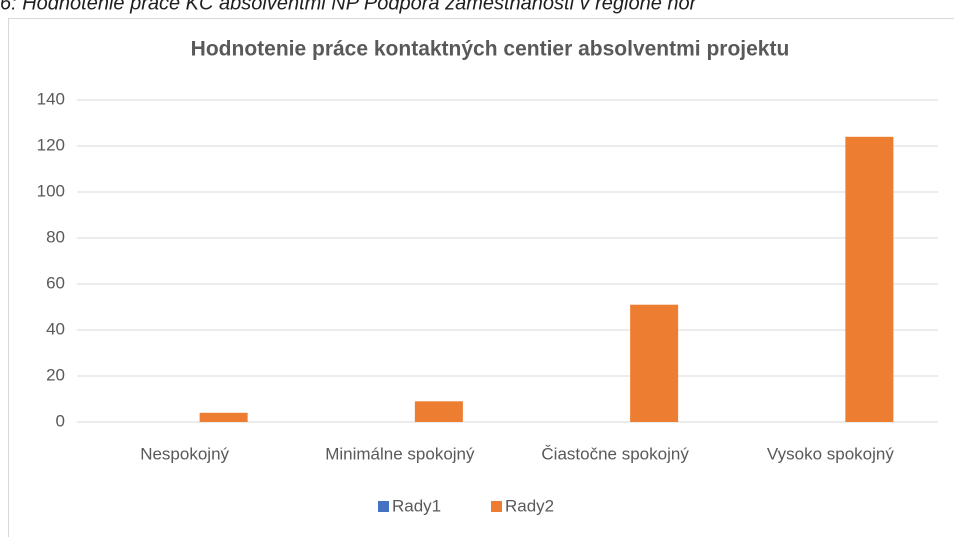 Image resolution: width=954 pixels, height=537 pixels. What do you see at coordinates (55, 236) in the screenshot?
I see `y-tick-label: 80` at bounding box center [55, 236].